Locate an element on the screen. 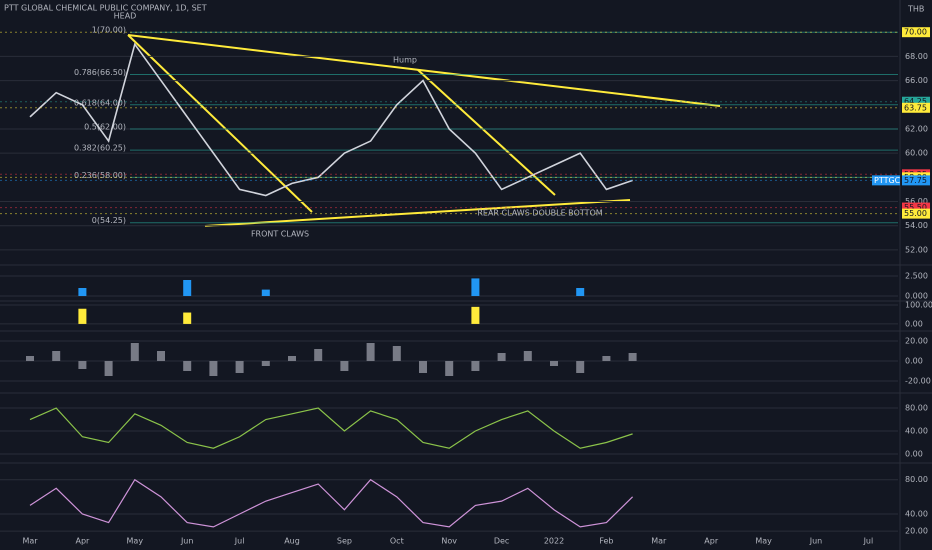  price-label: 64.25 is located at coordinates (915, 101).